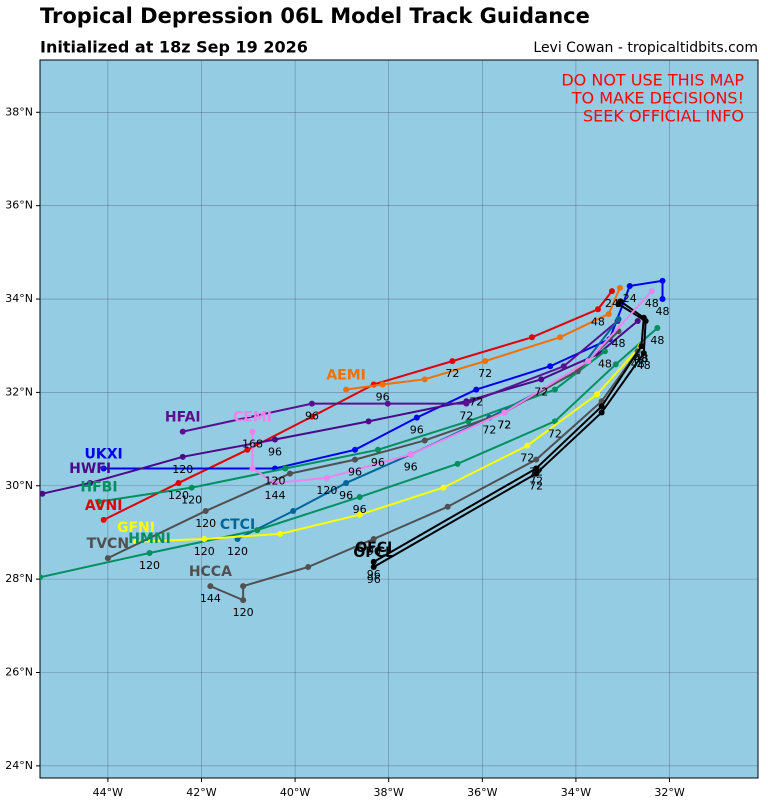  Describe the element at coordinates (657, 98) in the screenshot. I see `warning-text: TO MAKE DECISIONS!` at that location.